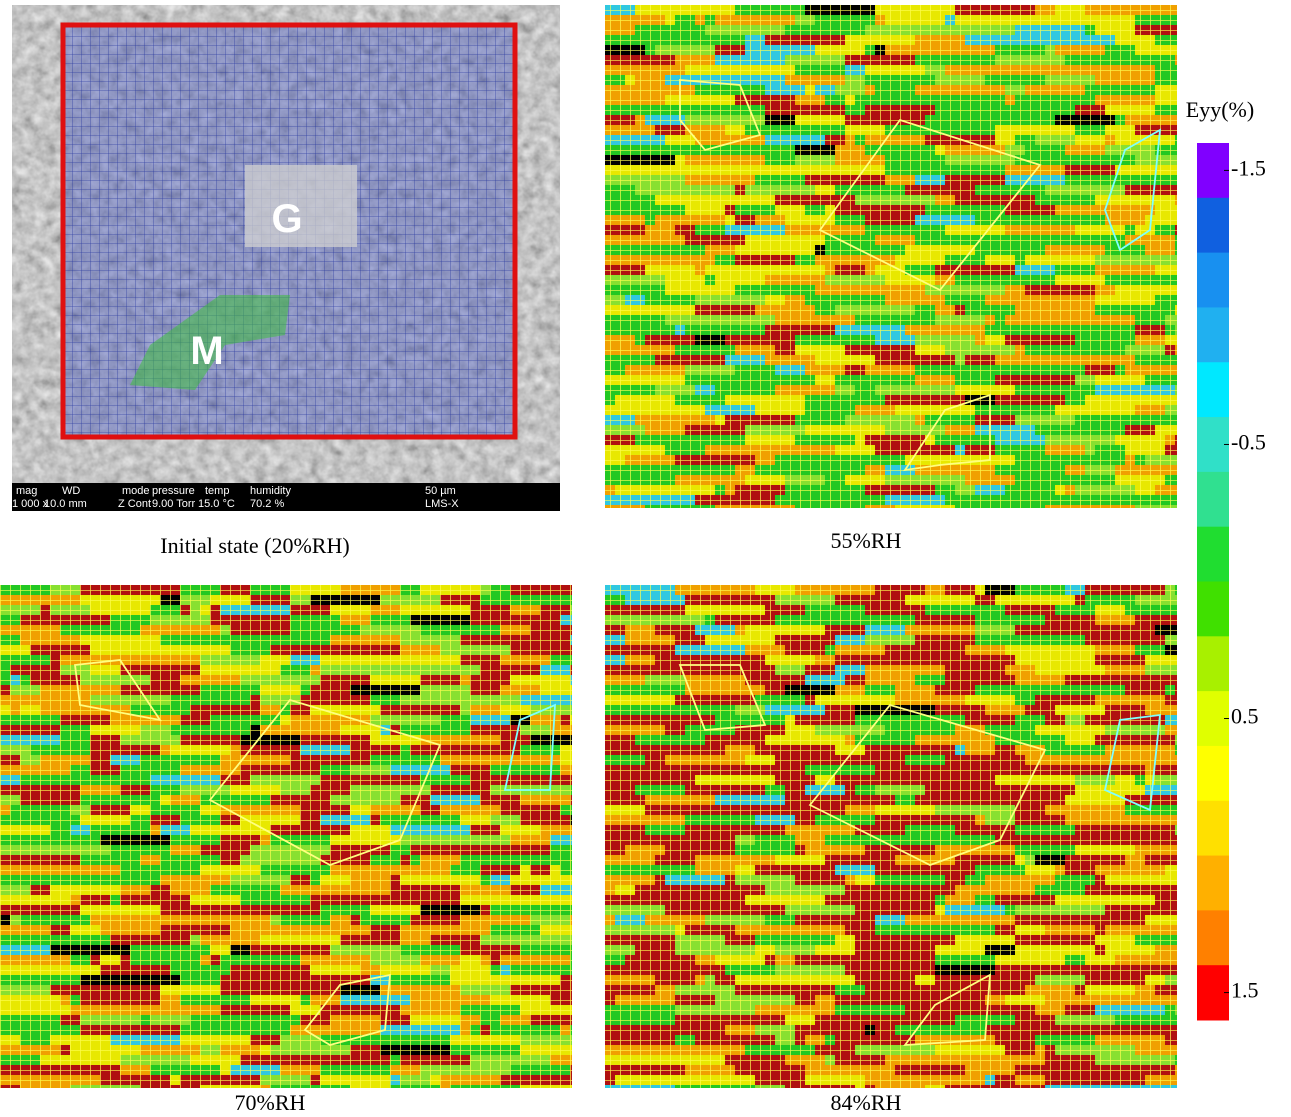  Describe the element at coordinates (440, 491) in the screenshot. I see `info-header: 50 µm` at that location.